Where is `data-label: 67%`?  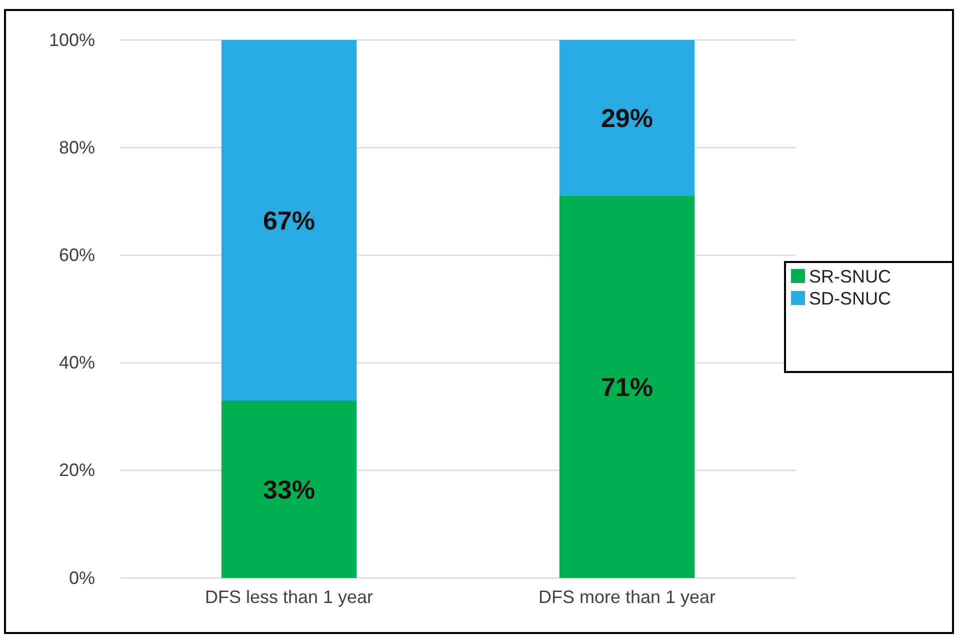 data-label: 67% is located at coordinates (289, 220).